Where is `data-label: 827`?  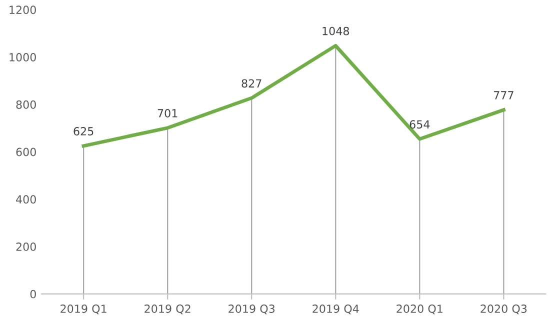
data-label: 827 is located at coordinates (252, 83).